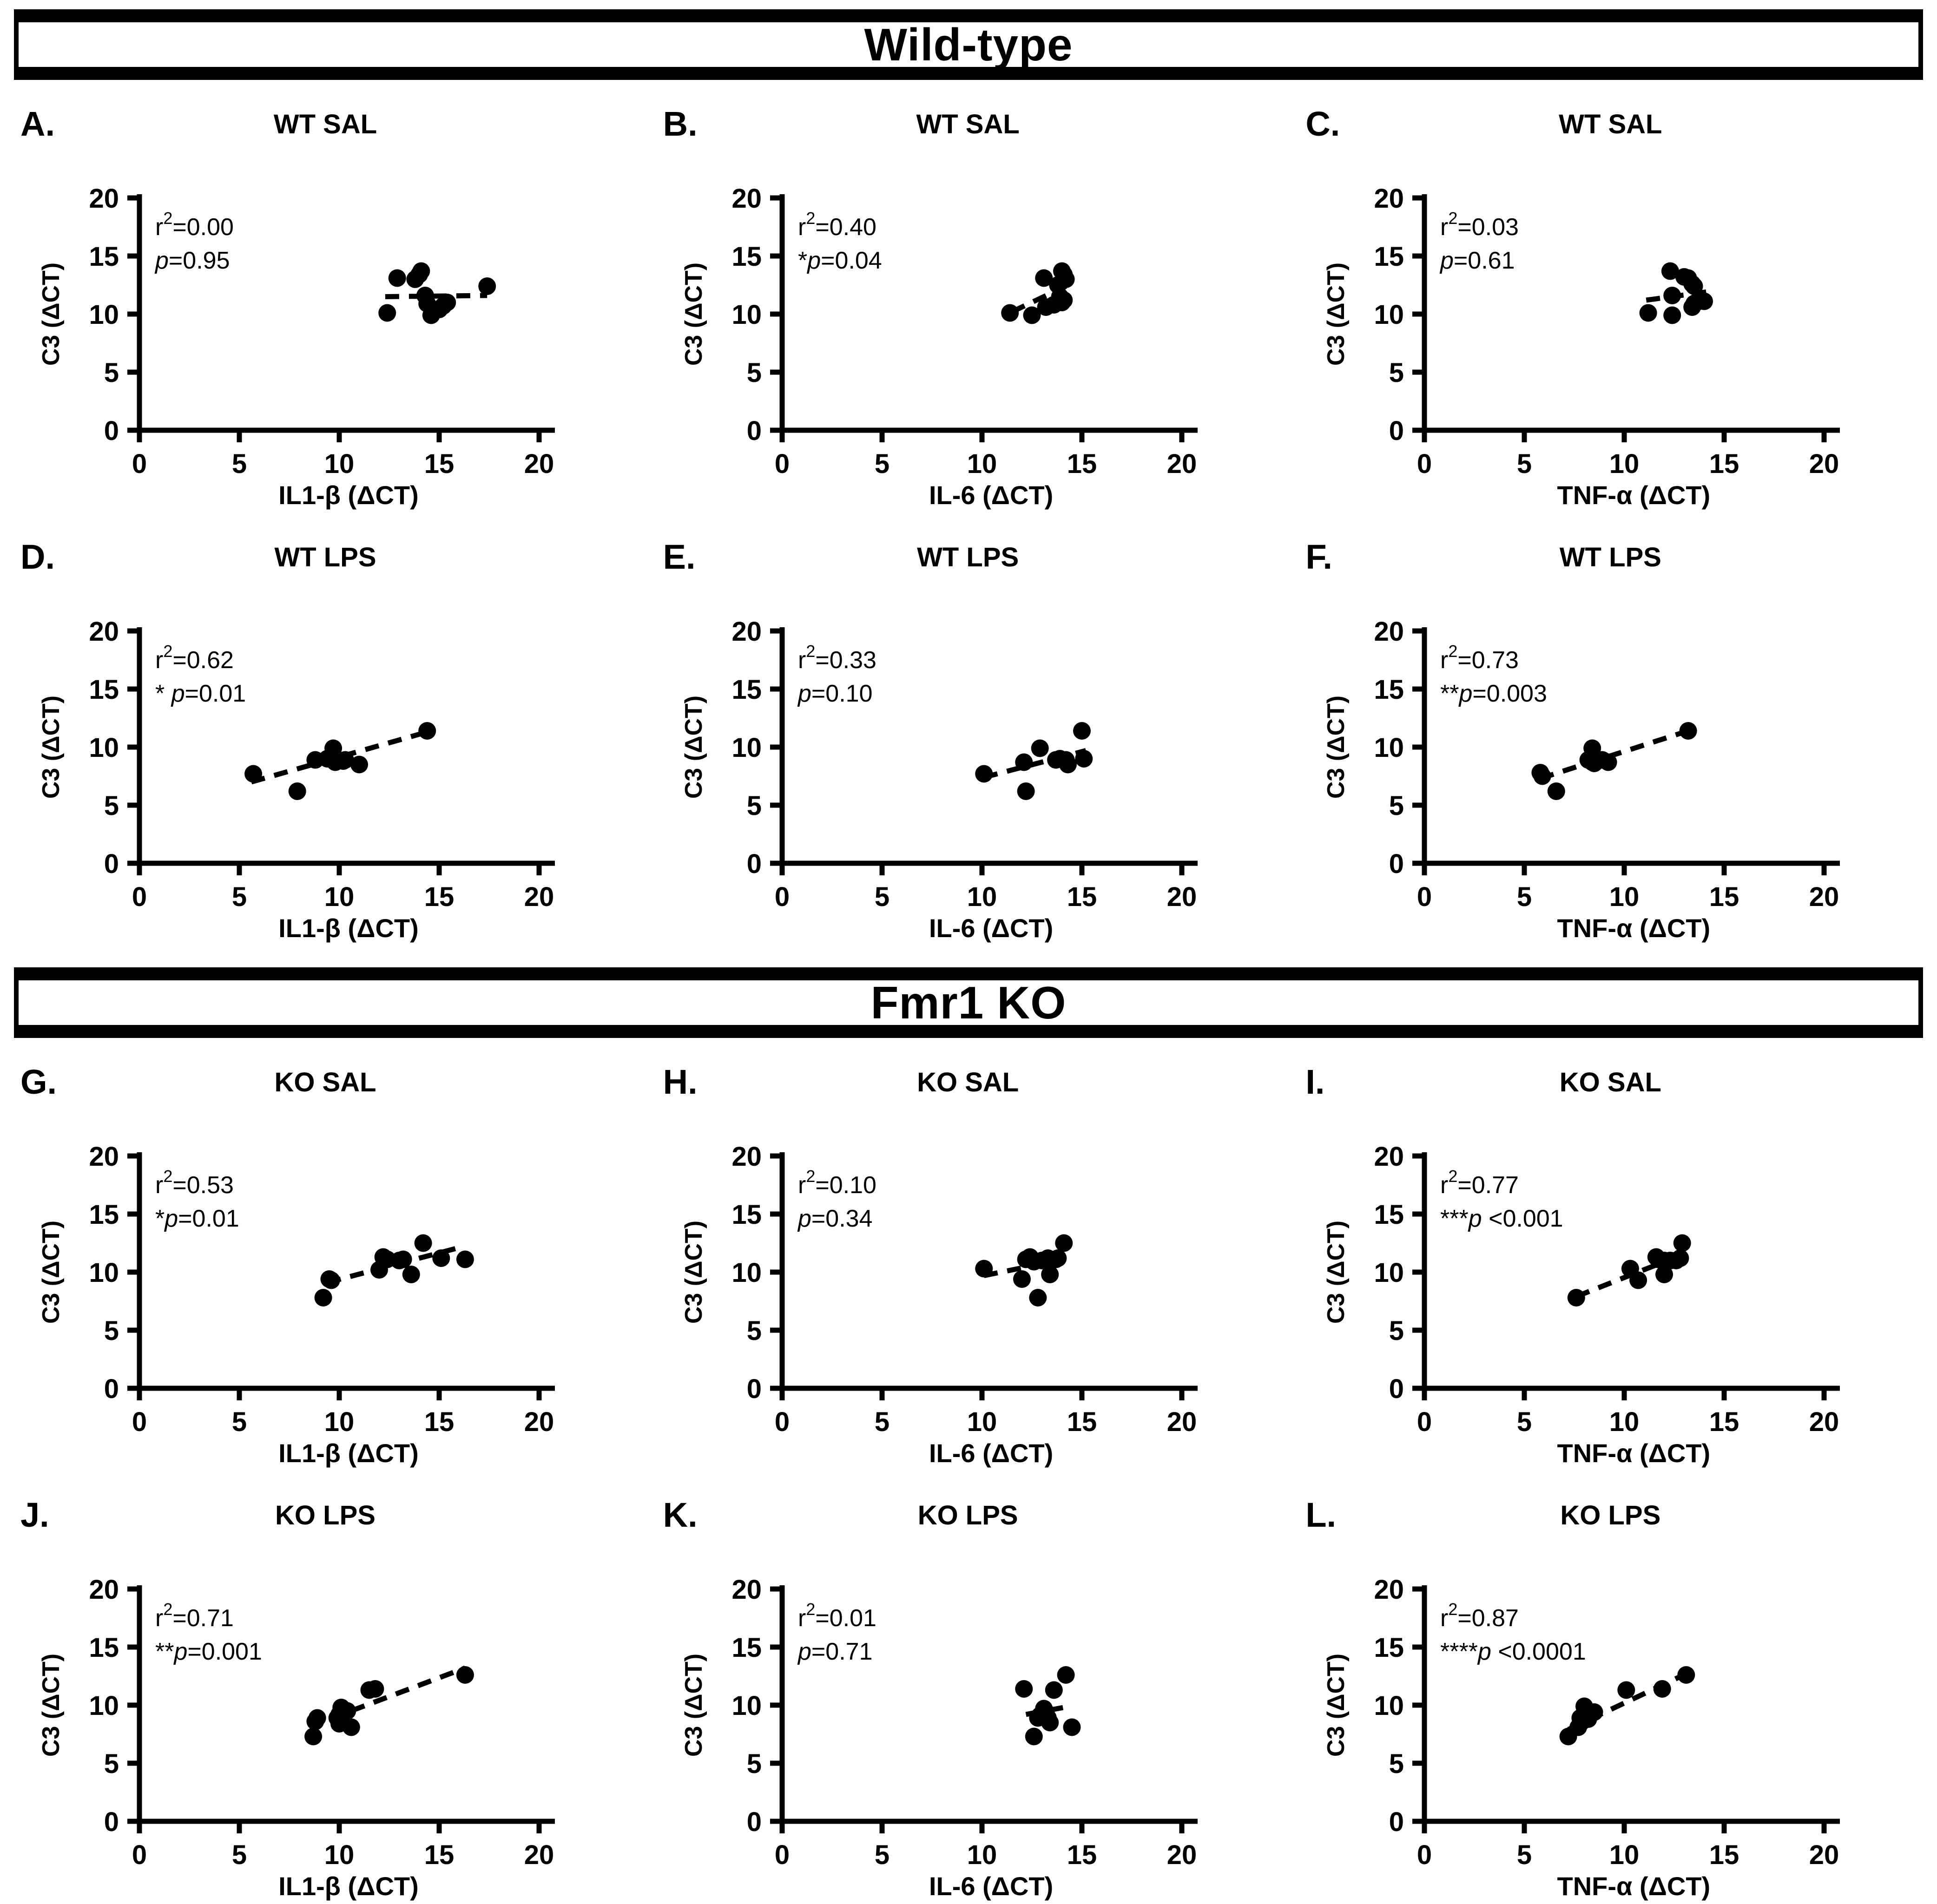  What do you see at coordinates (1611, 125) in the screenshot?
I see `panel-C-head: C. WT SAL` at bounding box center [1611, 125].